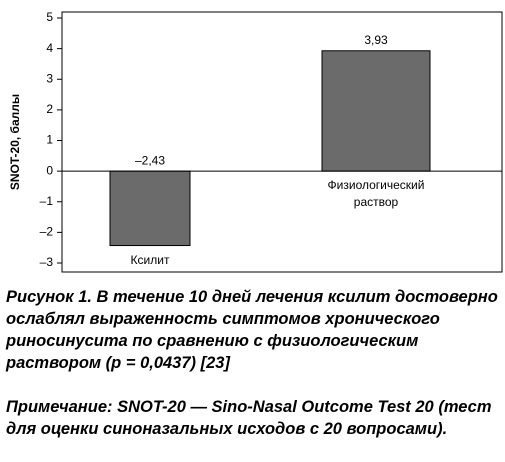 This screenshot has width=505, height=462. I want to click on y-tick-label: –1, so click(47, 201).